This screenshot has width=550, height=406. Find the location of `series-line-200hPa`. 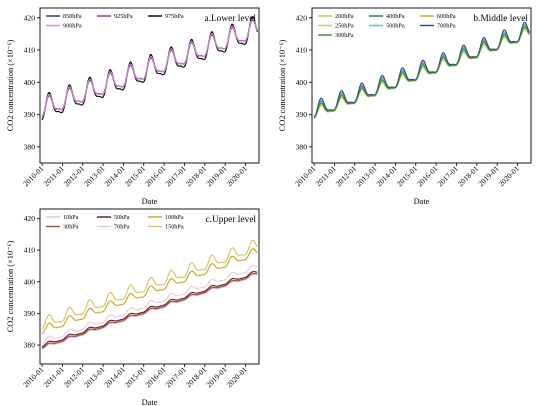

series-line-200hPa is located at coordinates (421, 74).